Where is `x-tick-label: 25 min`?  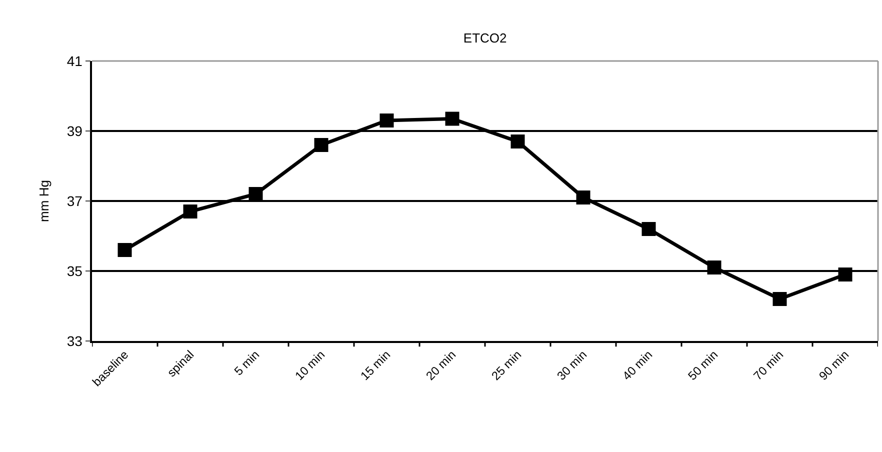 x-tick-label: 25 min is located at coordinates (506, 365).